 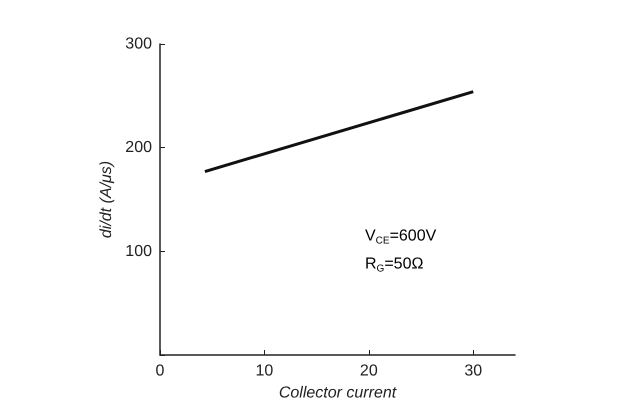 What do you see at coordinates (160, 371) in the screenshot?
I see `x-tick-label: 0` at bounding box center [160, 371].